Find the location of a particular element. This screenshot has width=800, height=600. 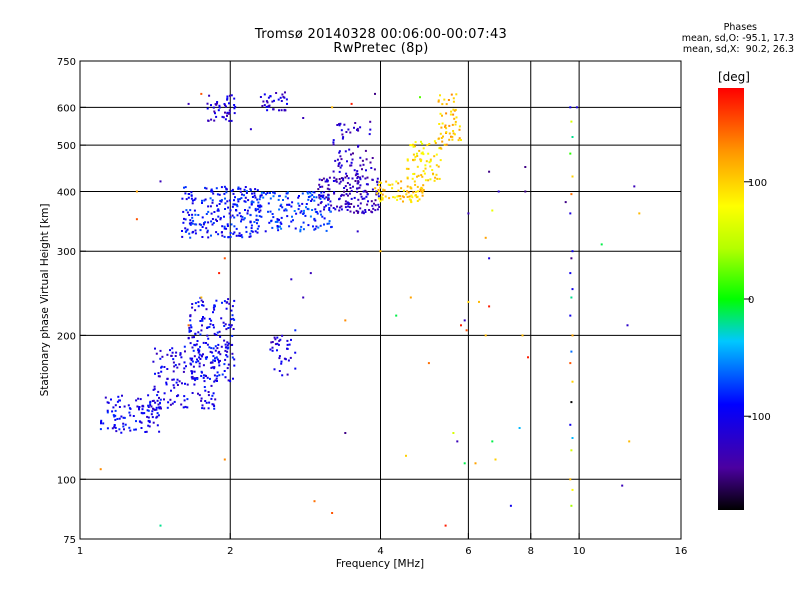

y-tick-label: 750 is located at coordinates (66, 62).